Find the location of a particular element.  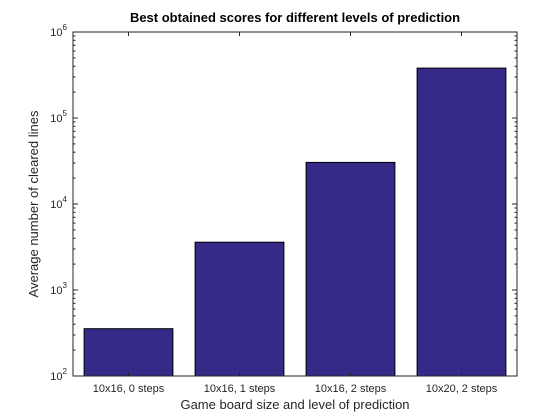

y-tick-label: 10⁵ is located at coordinates (58, 117).